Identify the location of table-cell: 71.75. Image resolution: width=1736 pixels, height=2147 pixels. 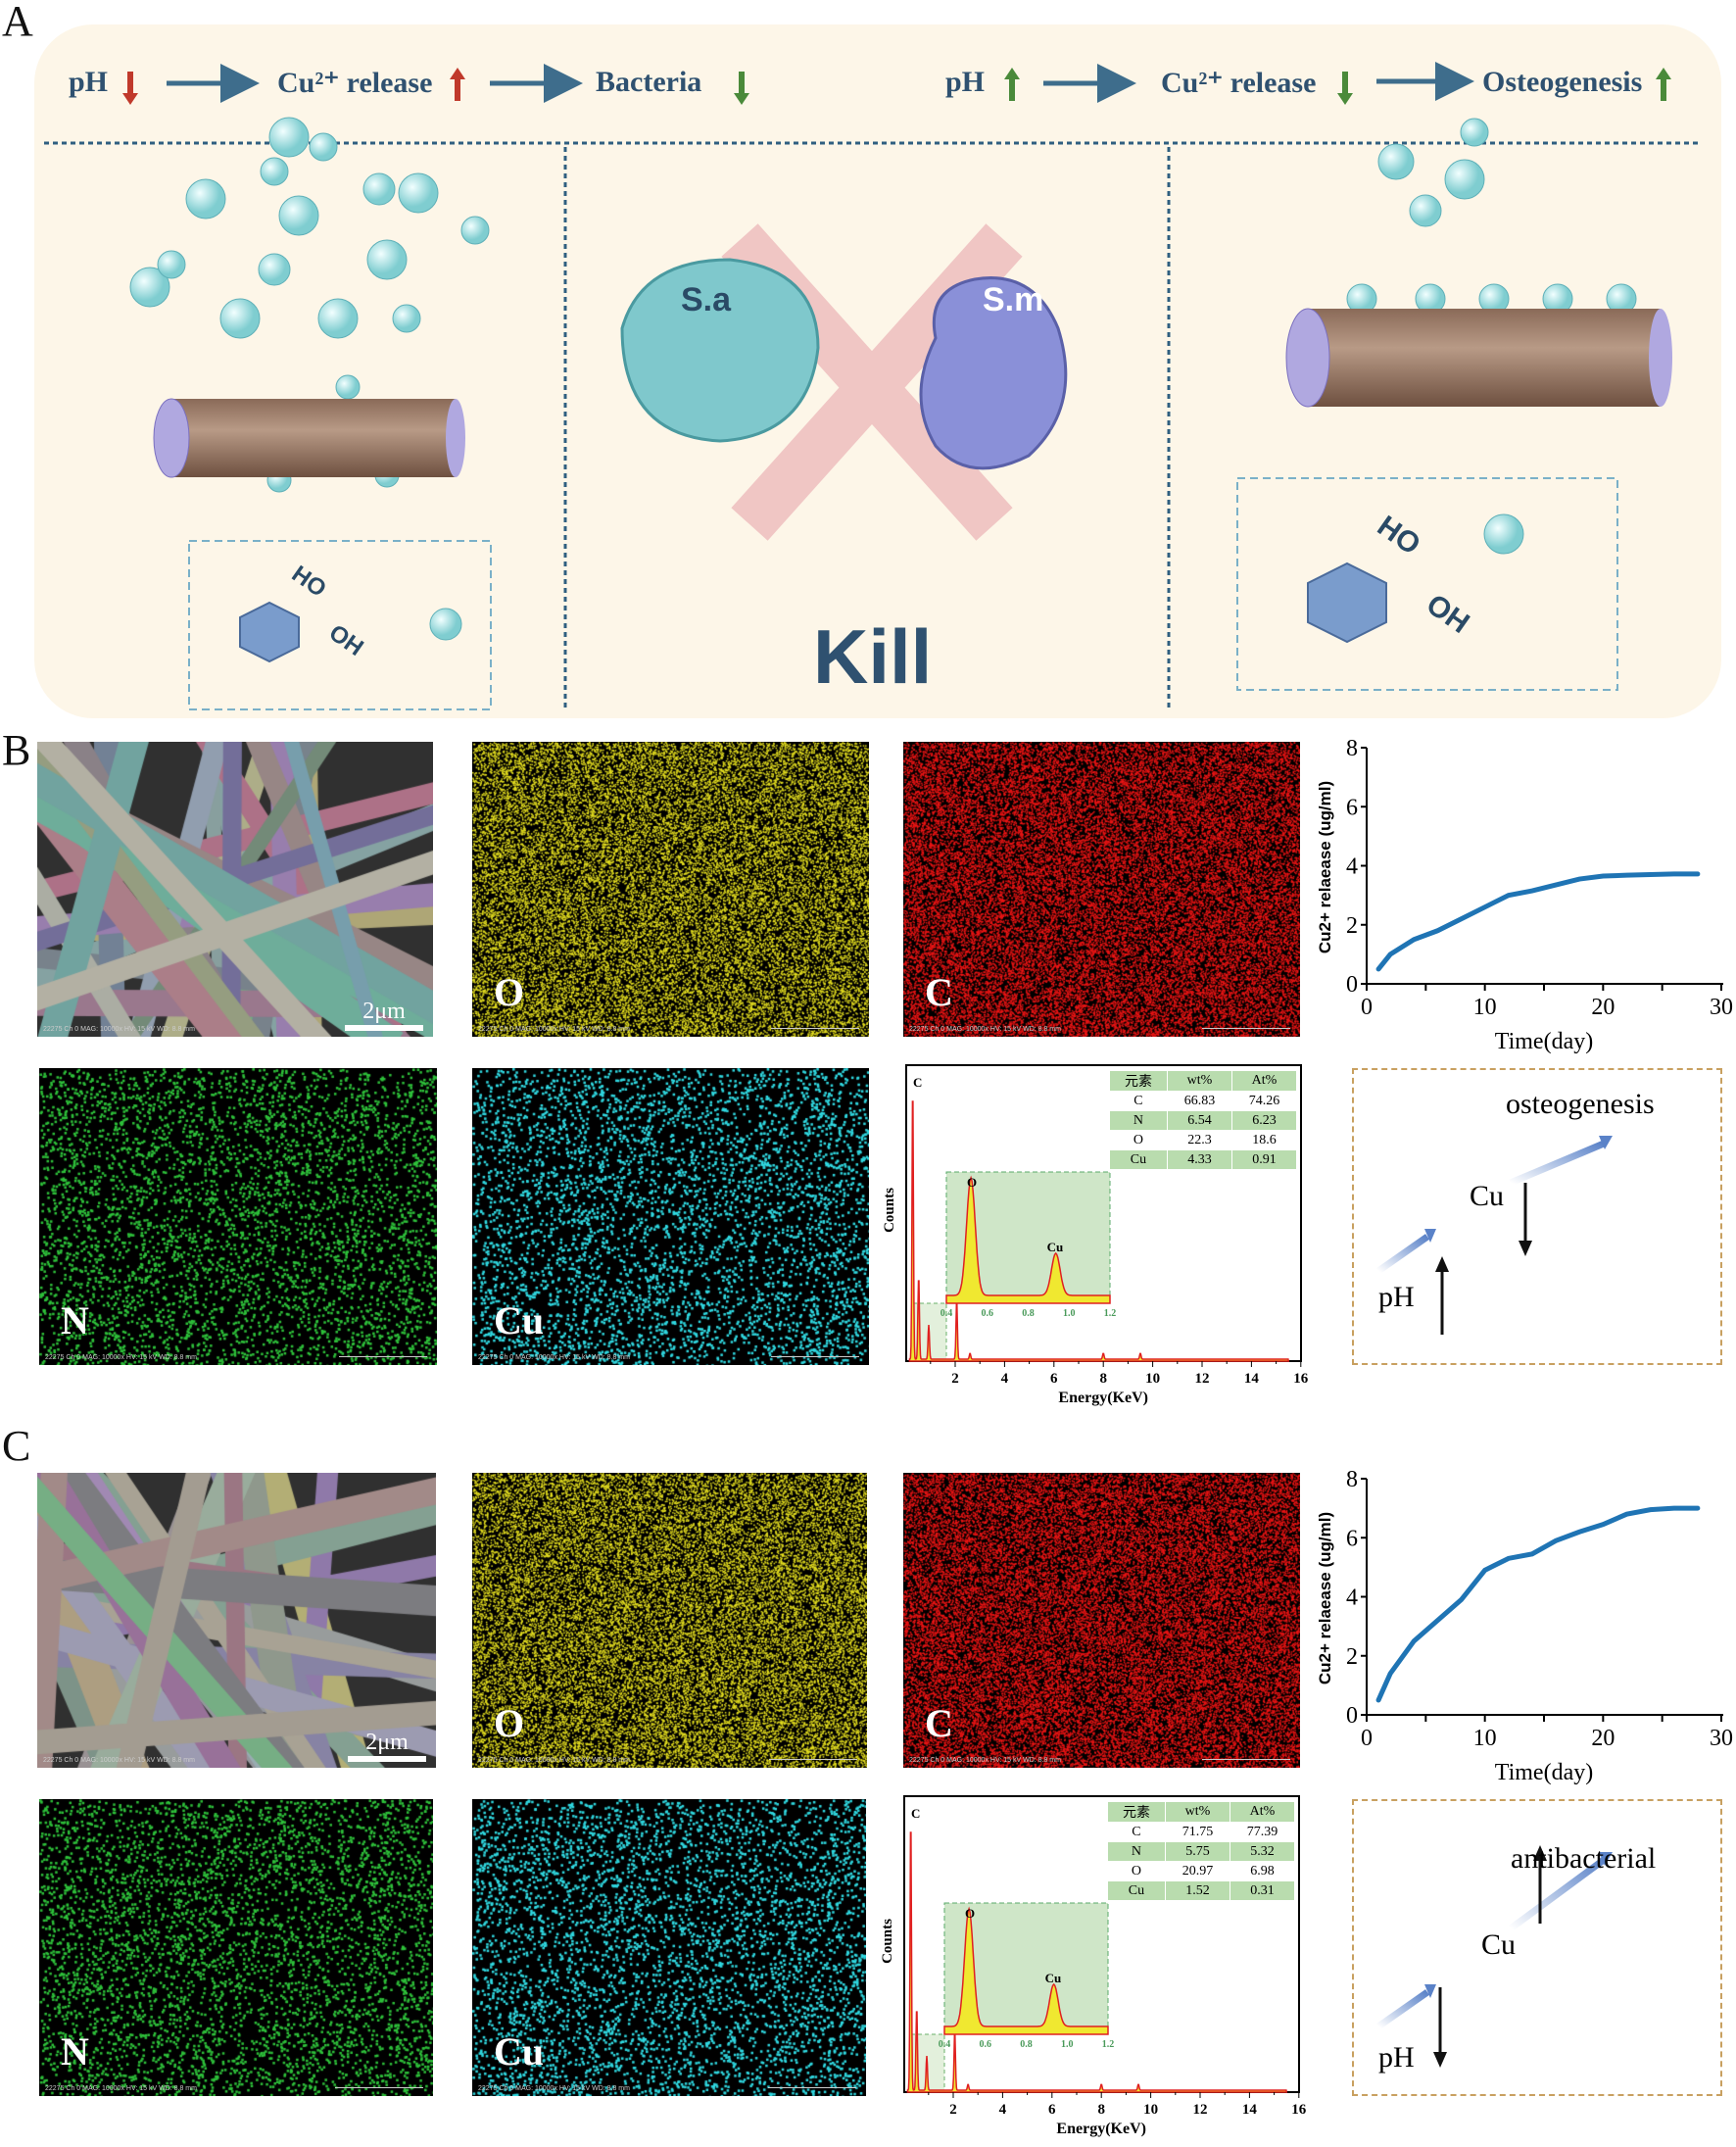
(1197, 1832).